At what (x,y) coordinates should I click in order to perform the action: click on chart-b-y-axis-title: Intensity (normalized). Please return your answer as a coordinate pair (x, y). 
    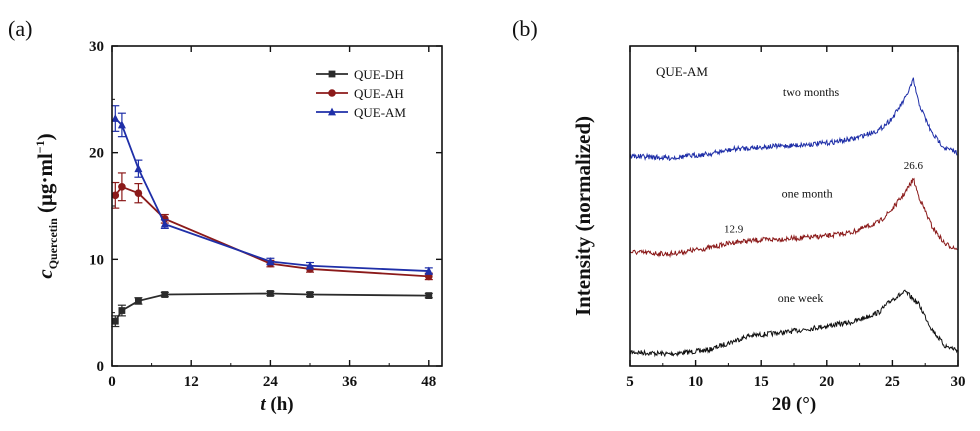
    Looking at the image, I should click on (583, 216).